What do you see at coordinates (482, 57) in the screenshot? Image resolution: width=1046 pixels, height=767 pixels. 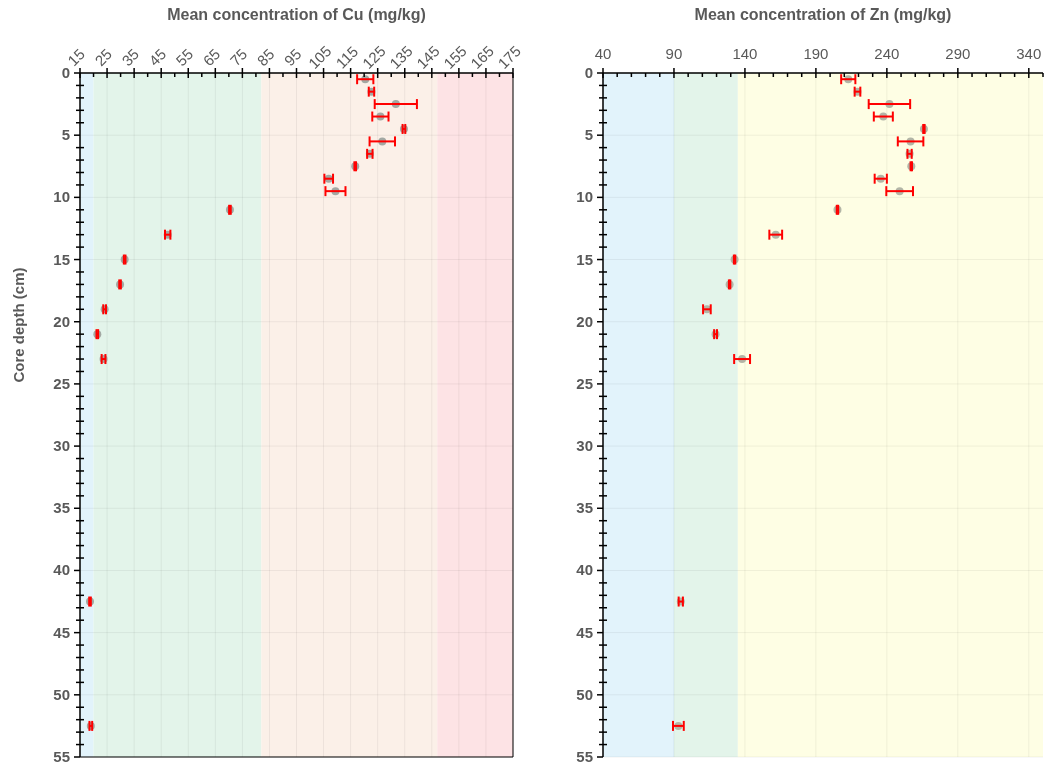 I see `x-tick-label: 165` at bounding box center [482, 57].